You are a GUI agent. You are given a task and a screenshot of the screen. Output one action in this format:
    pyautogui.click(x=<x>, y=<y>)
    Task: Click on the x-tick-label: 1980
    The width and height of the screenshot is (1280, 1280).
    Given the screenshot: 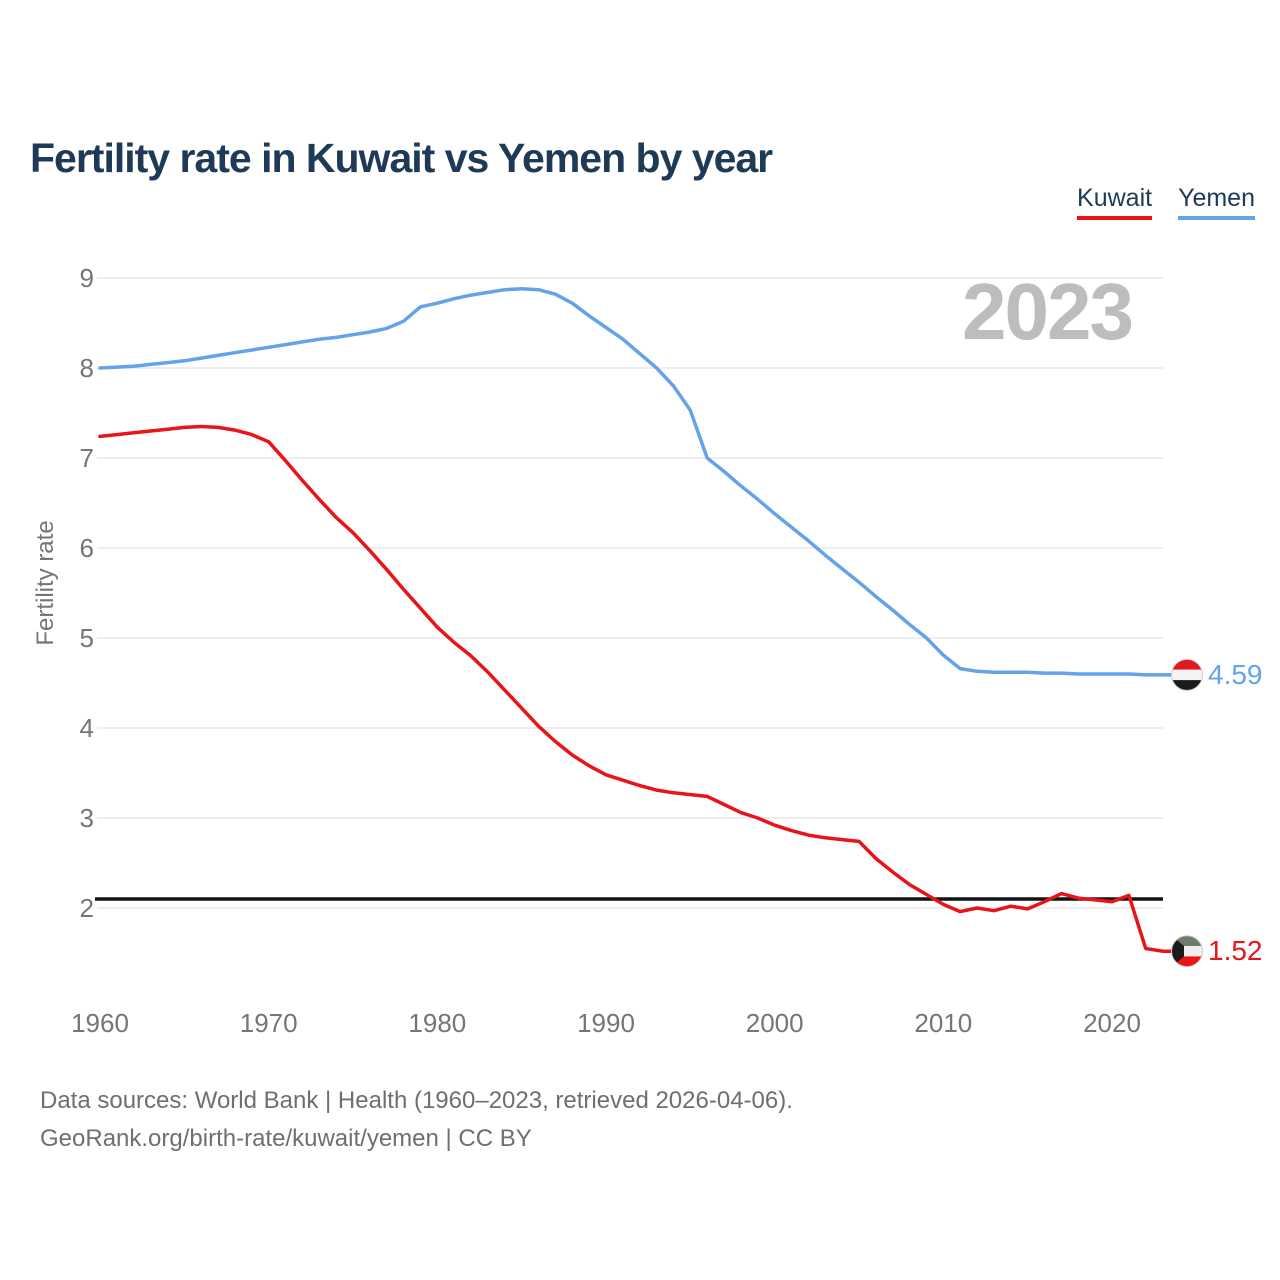 What is the action you would take?
    pyautogui.click(x=437, y=1023)
    